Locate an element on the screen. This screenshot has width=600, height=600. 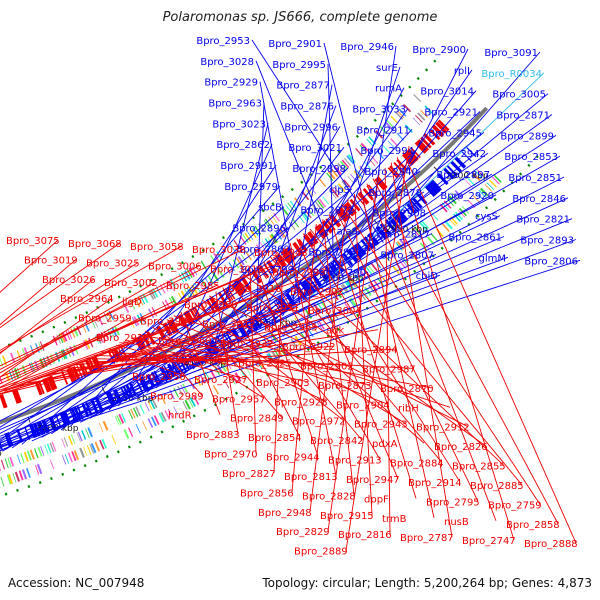
gene-label: Bpro_2996 is located at coordinates (311, 127).